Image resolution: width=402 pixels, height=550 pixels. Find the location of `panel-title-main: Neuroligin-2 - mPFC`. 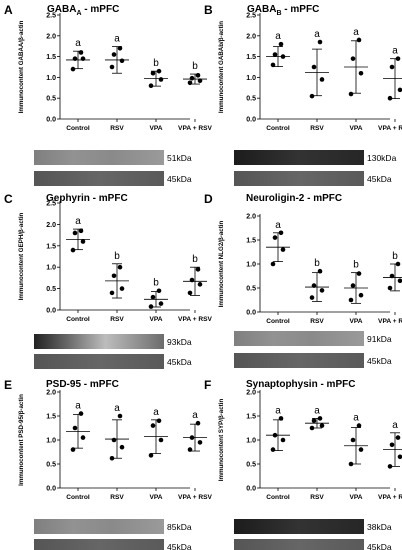

panel-title-main: Neuroligin-2 - mPFC is located at coordinates (294, 198).